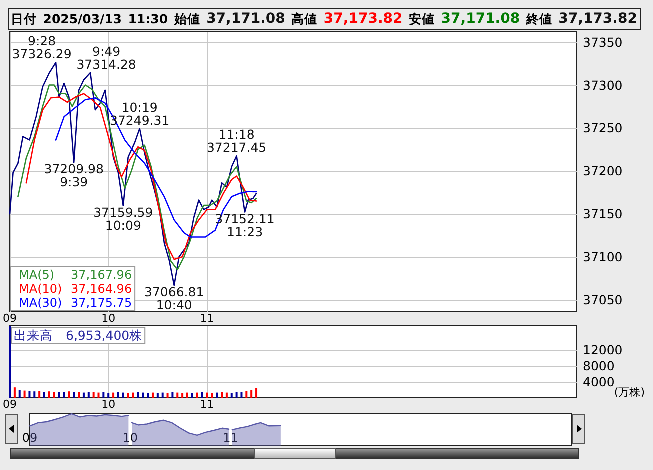 Image resolution: width=653 pixels, height=470 pixels. I want to click on annotation: 37,175.75, so click(101, 303).